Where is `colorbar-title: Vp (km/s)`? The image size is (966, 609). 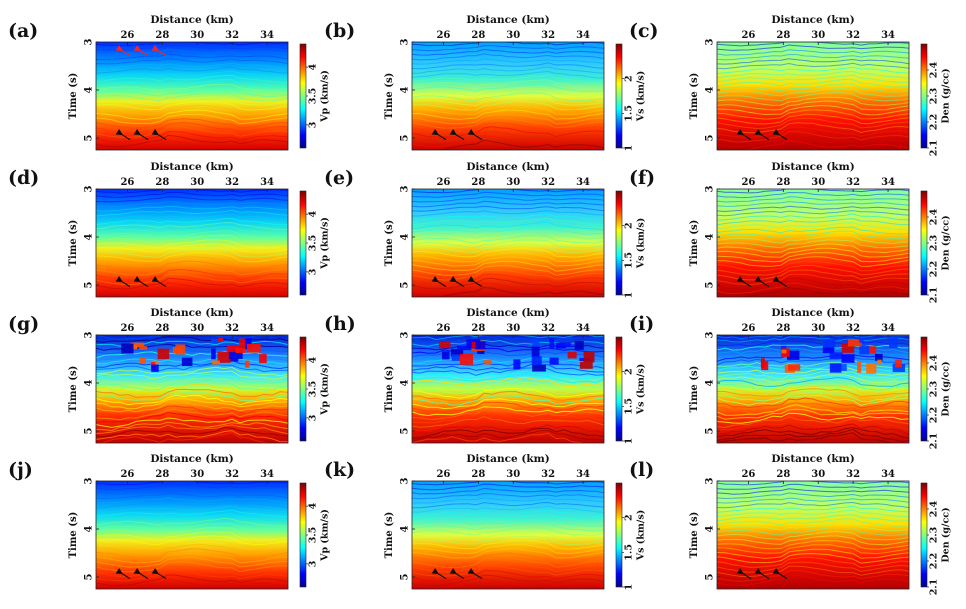 colorbar-title: Vp (km/s) is located at coordinates (325, 535).